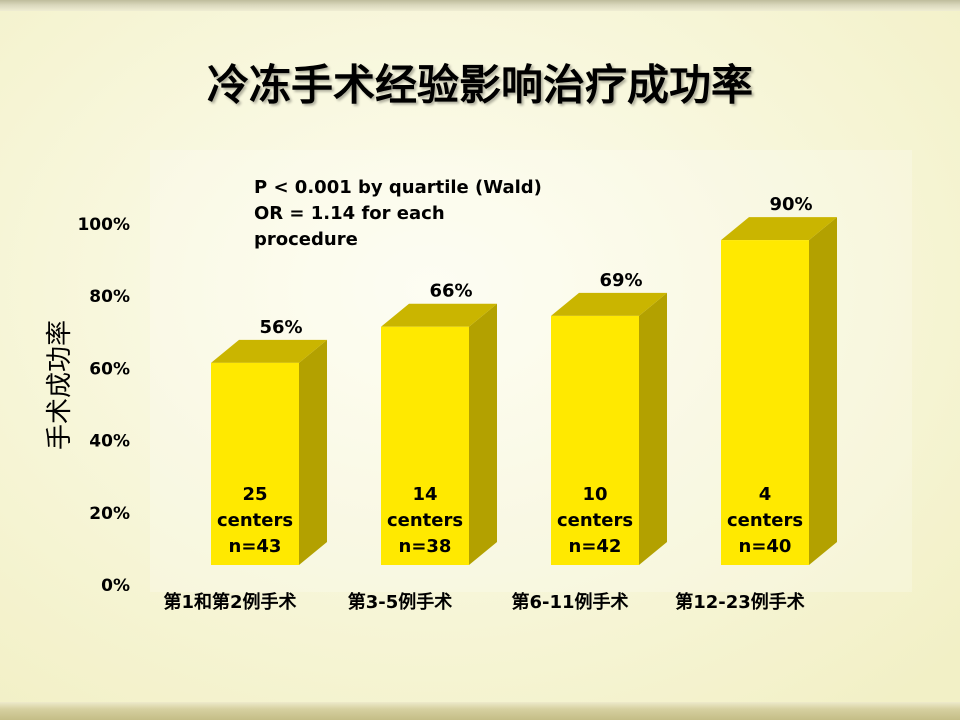 Image resolution: width=960 pixels, height=720 pixels. I want to click on bar-2-sample-label: n=38, so click(425, 546).